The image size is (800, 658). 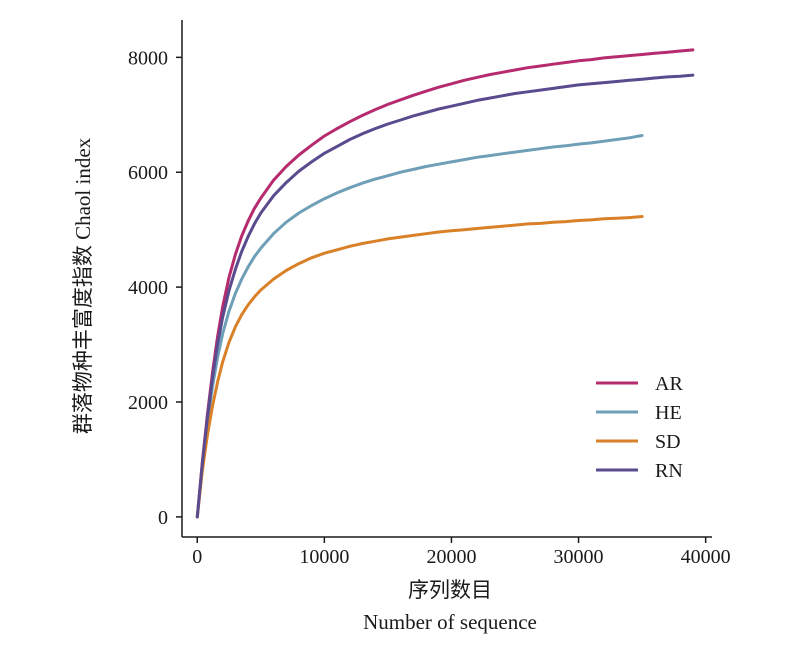 What do you see at coordinates (706, 557) in the screenshot?
I see `x-tick-label: 40000` at bounding box center [706, 557].